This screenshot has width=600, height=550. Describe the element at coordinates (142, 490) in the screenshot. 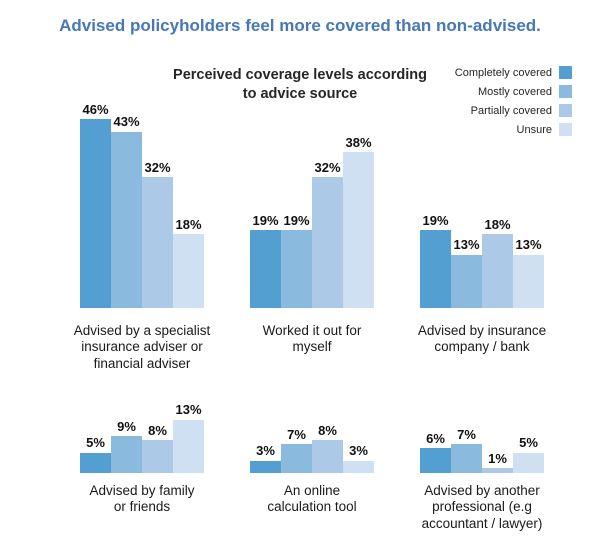

I see `group-label-line: Advised by family` at that location.